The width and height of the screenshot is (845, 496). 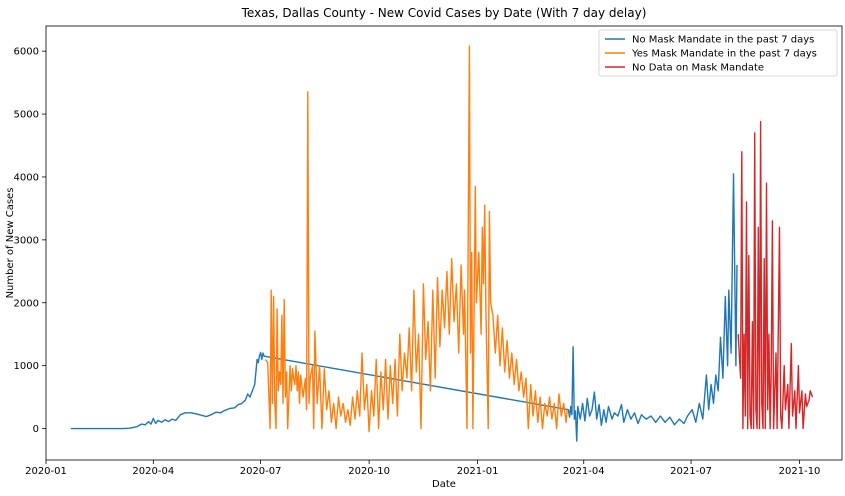 I want to click on x-tick-label: 2021-04, so click(x=584, y=471).